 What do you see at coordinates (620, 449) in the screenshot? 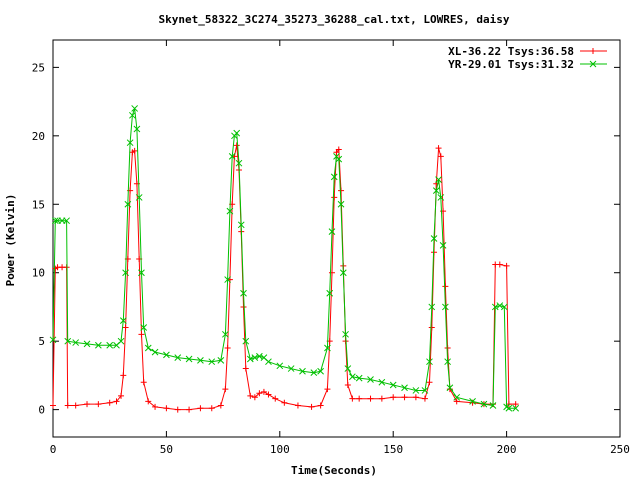
I see `x-tick-label: 250` at bounding box center [620, 449].